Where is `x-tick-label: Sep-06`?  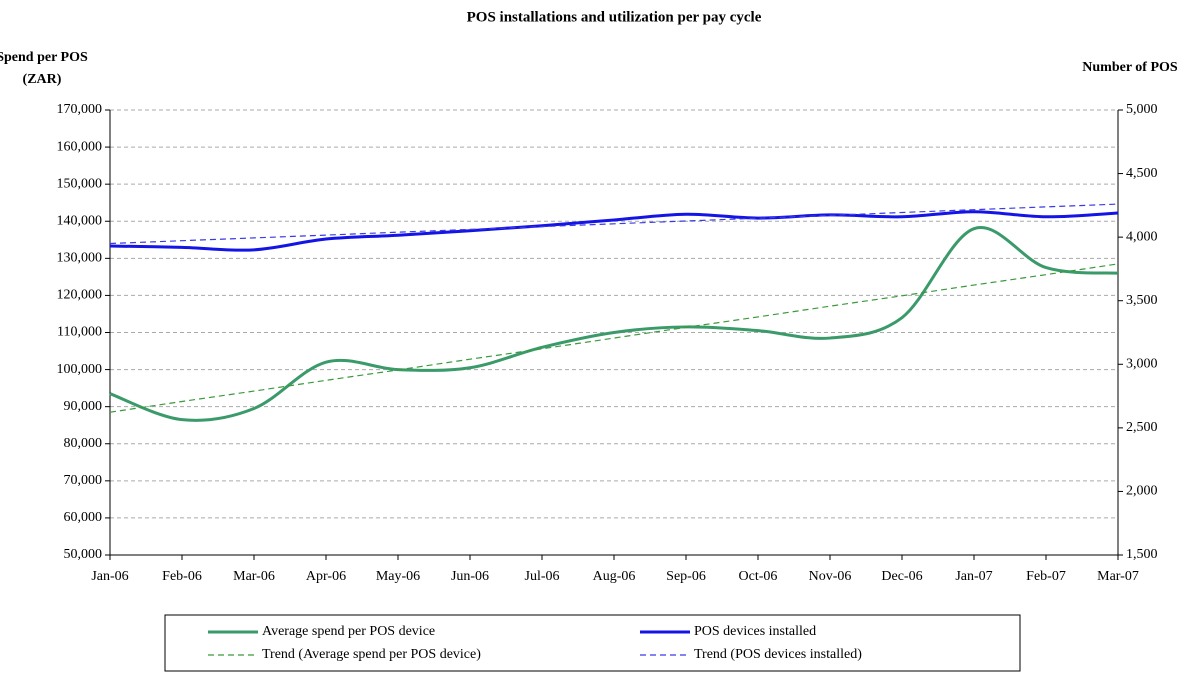 x-tick-label: Sep-06 is located at coordinates (686, 576).